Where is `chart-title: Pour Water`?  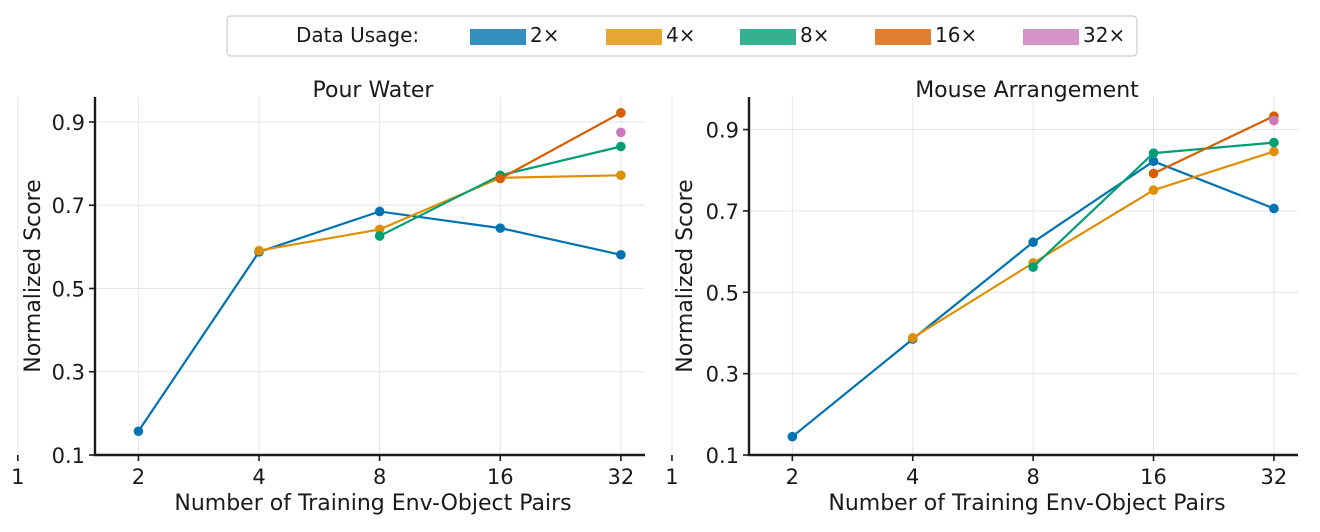 chart-title: Pour Water is located at coordinates (374, 90).